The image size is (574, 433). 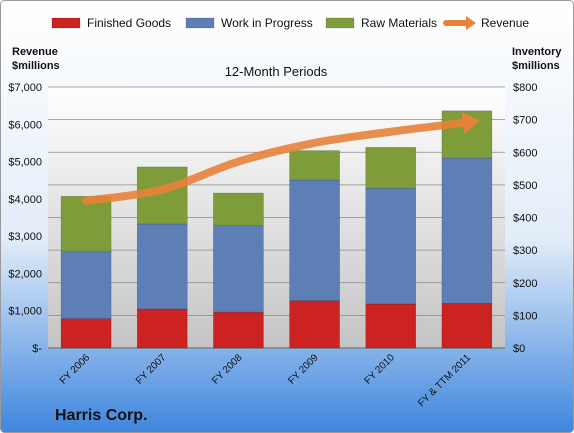 I want to click on revenue-line, so click(x=276, y=161).